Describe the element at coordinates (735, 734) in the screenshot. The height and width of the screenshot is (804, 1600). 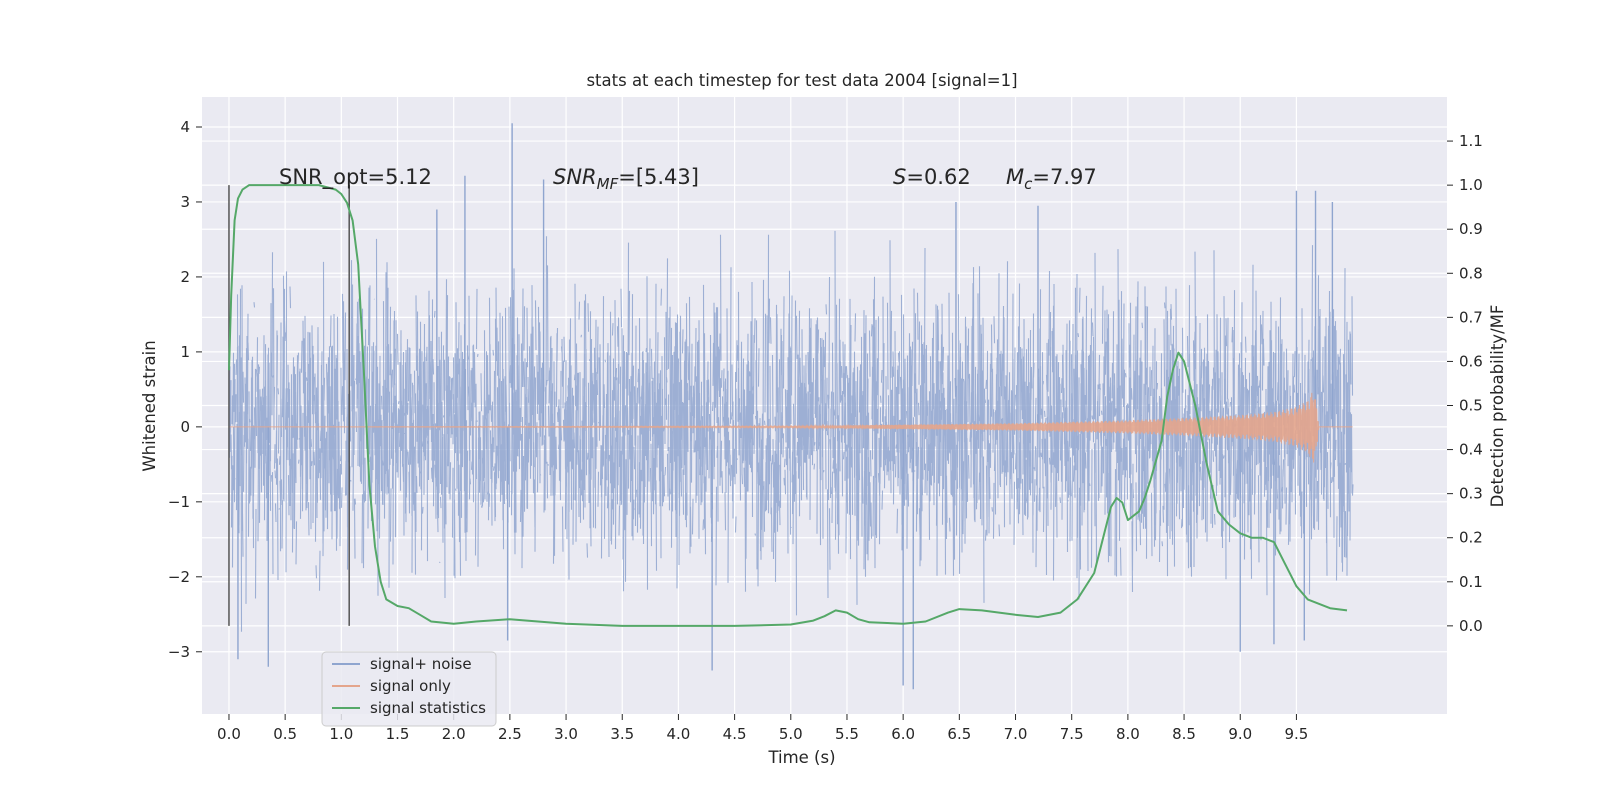
I see `x-tick-label: 4.5` at that location.